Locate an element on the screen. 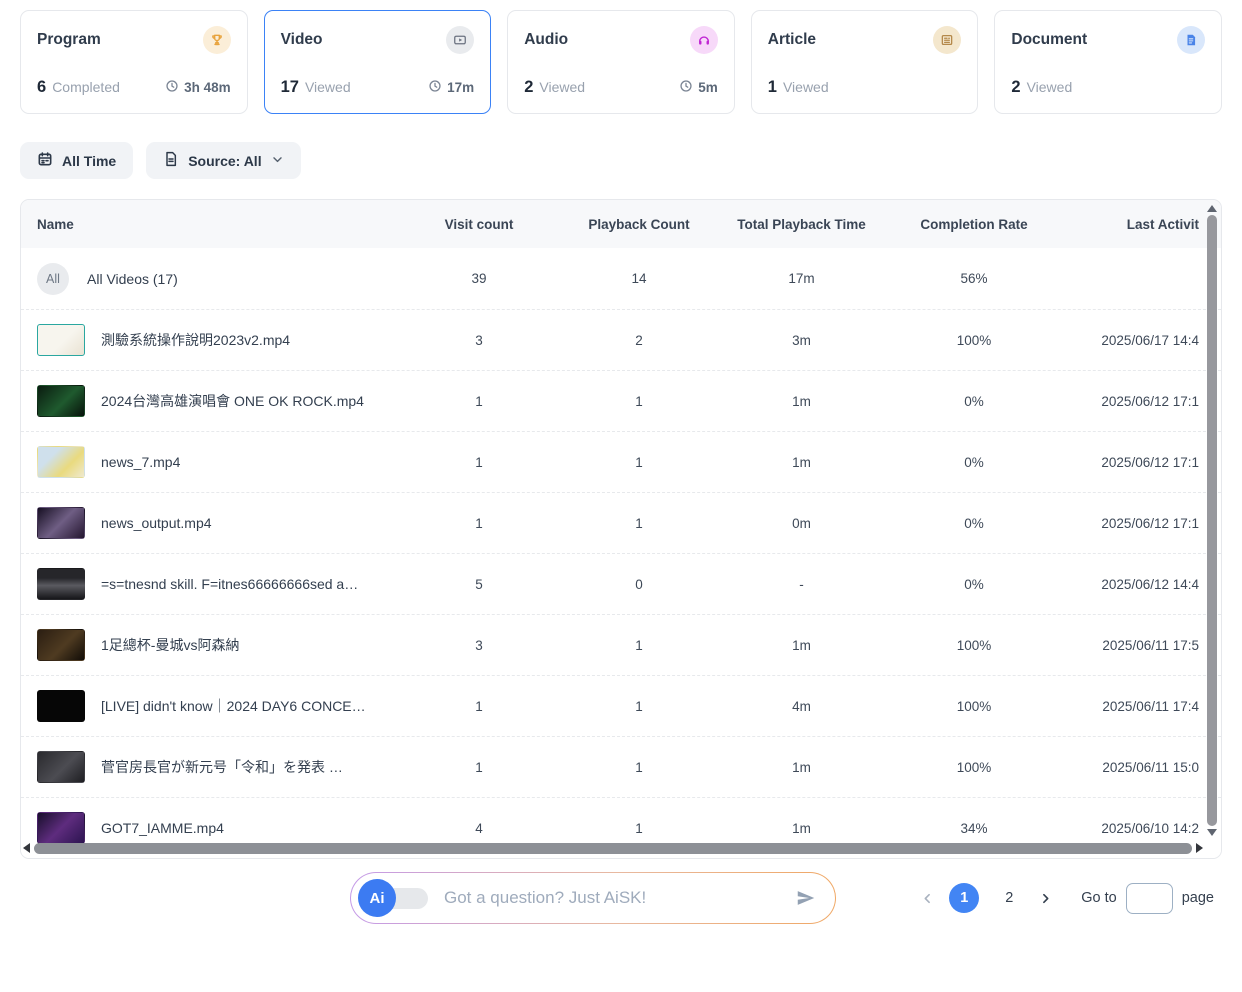  total-playback-time-value: - is located at coordinates (801, 584).